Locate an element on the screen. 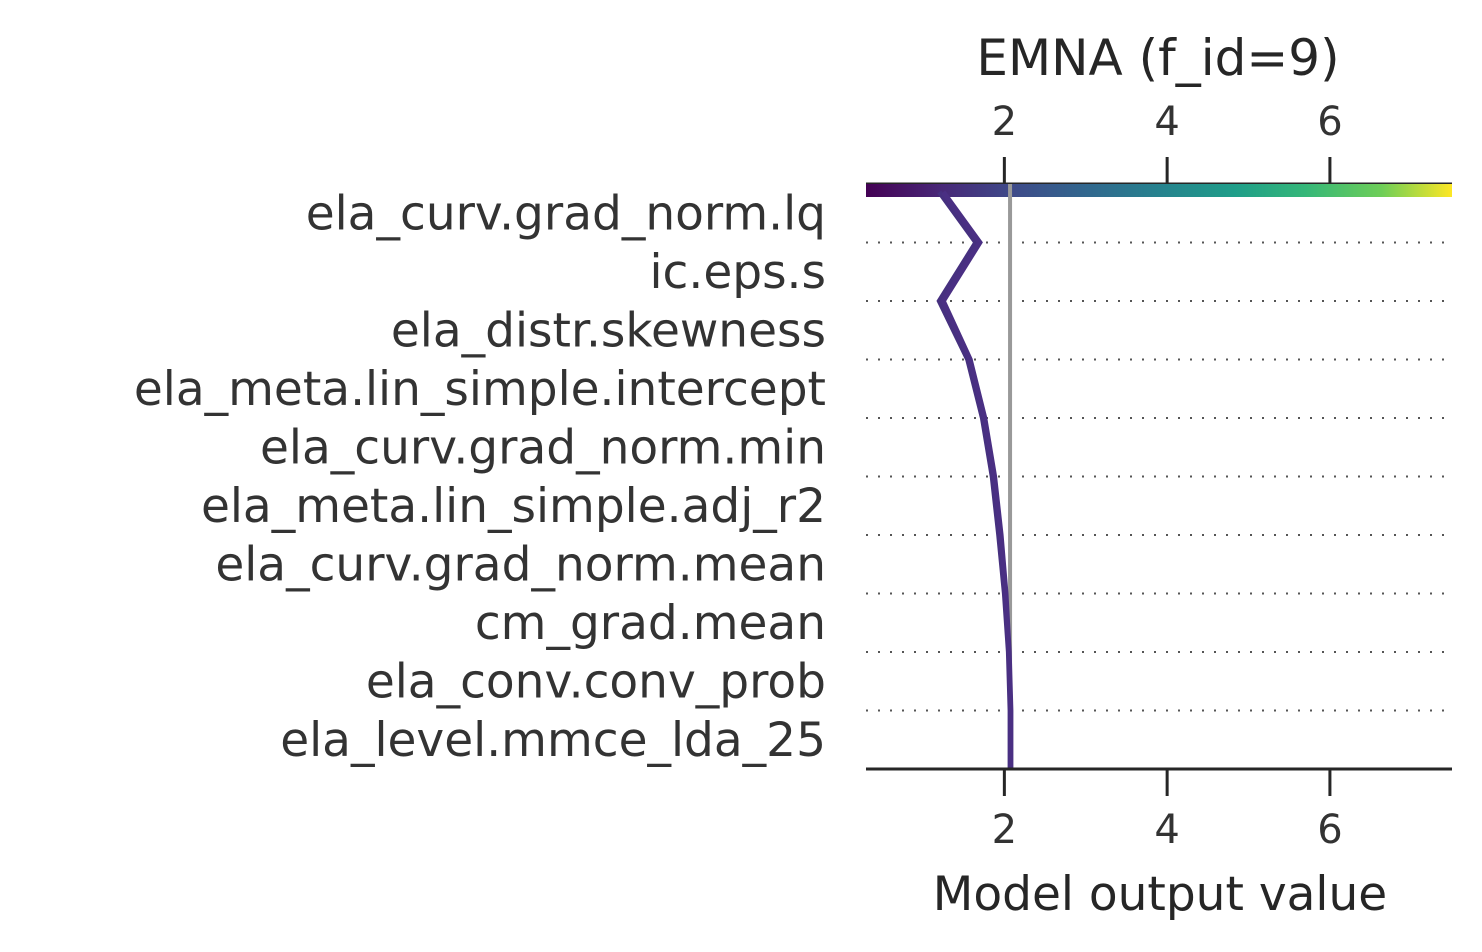 The width and height of the screenshot is (1482, 952). x-axis-title: Model output value is located at coordinates (1160, 894).